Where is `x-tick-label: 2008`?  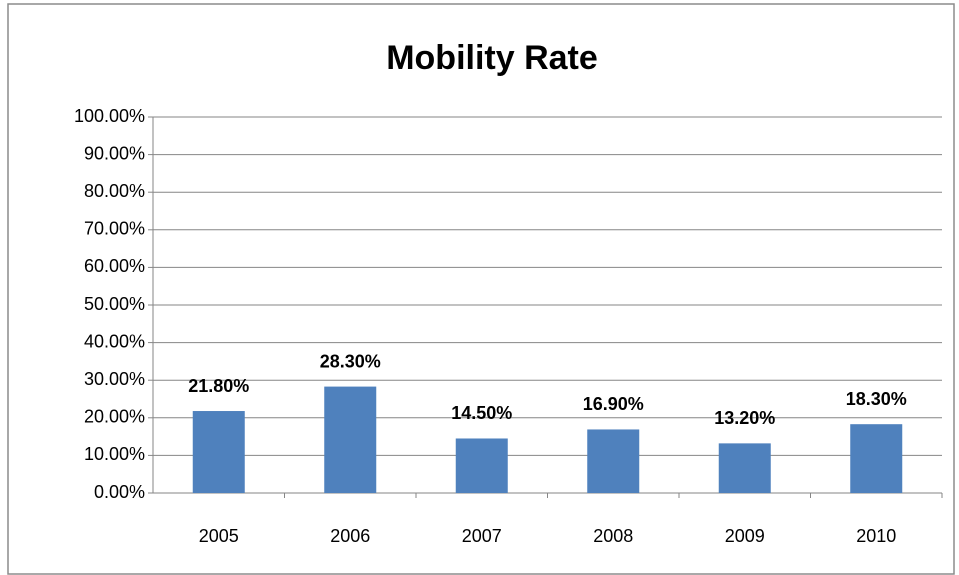
x-tick-label: 2008 is located at coordinates (613, 536).